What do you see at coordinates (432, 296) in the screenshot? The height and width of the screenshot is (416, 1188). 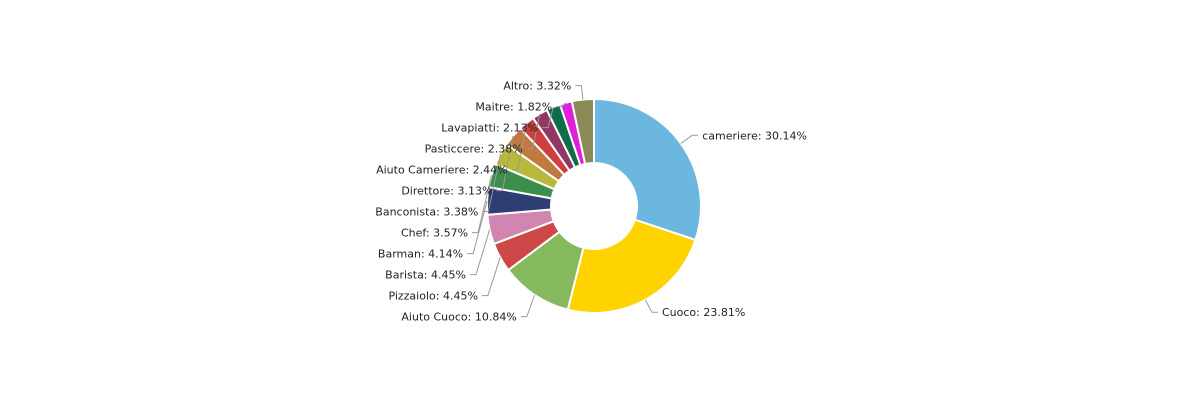 I see `slice-label-pizzaiolo: Pizzaiolo: 4.45%` at bounding box center [432, 296].